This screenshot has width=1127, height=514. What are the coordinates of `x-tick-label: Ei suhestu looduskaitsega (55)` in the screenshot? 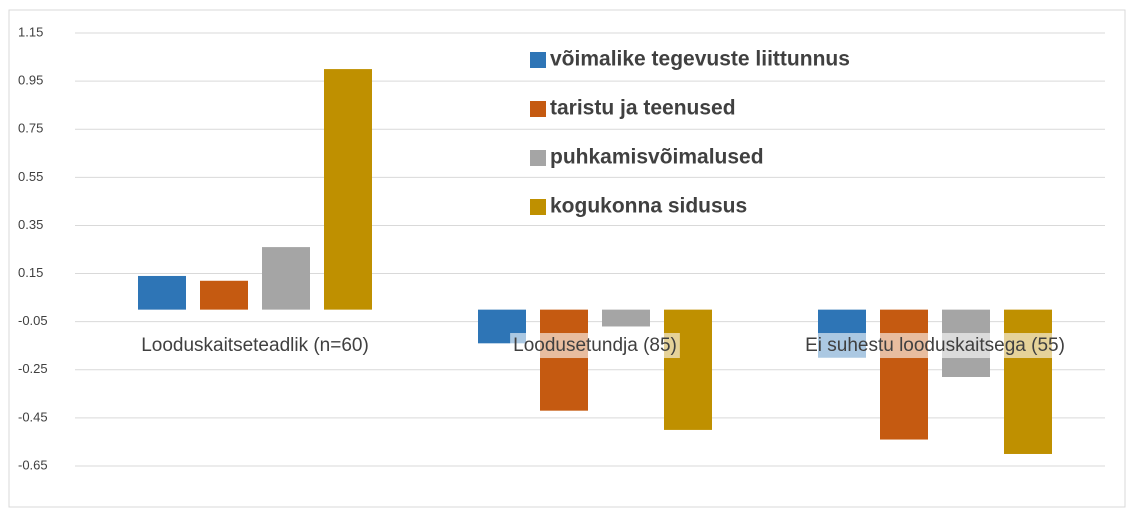 It's located at (935, 345).